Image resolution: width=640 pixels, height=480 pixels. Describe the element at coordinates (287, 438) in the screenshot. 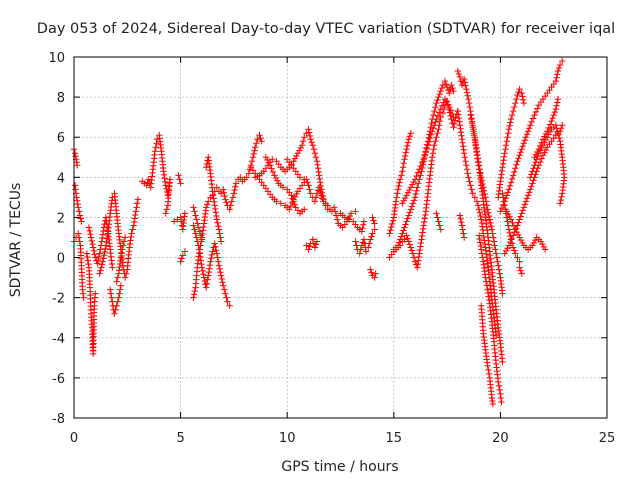

I see `x-tick-label: 10` at that location.